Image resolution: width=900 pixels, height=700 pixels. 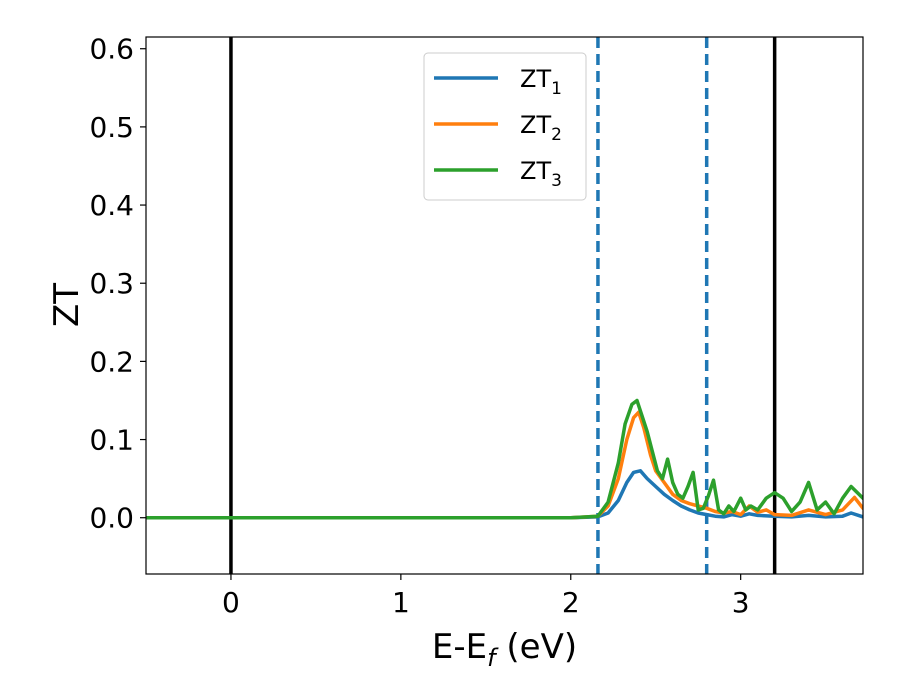 I want to click on y-tick-label: 0.3, so click(x=111, y=283).